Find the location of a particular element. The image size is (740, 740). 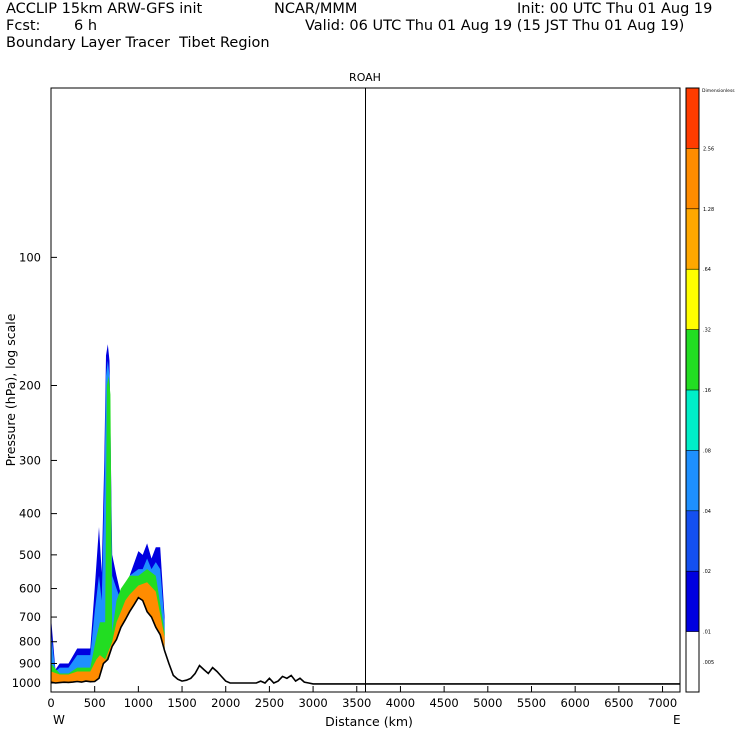

colorbar-title: Dimensionless is located at coordinates (718, 91).